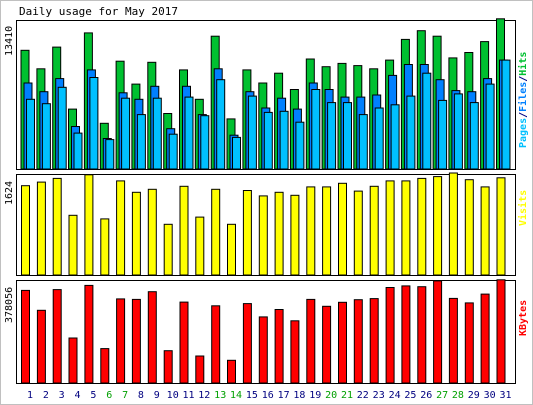 The image size is (533, 405). Describe the element at coordinates (331, 395) in the screenshot. I see `x-axis-day-label: 20` at that location.